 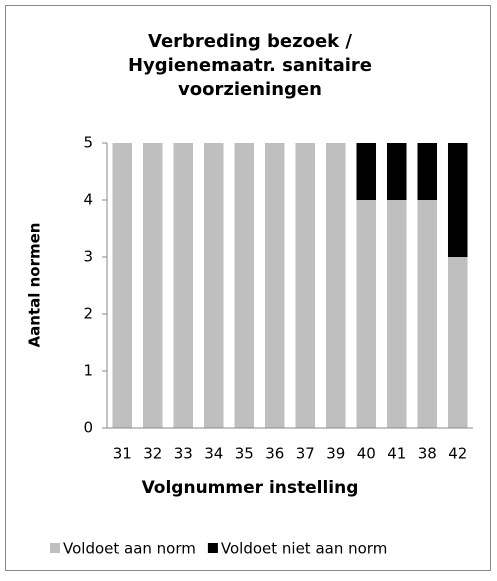 What do you see at coordinates (250, 41) in the screenshot?
I see `chart-title: Verbreding bezoek /` at bounding box center [250, 41].